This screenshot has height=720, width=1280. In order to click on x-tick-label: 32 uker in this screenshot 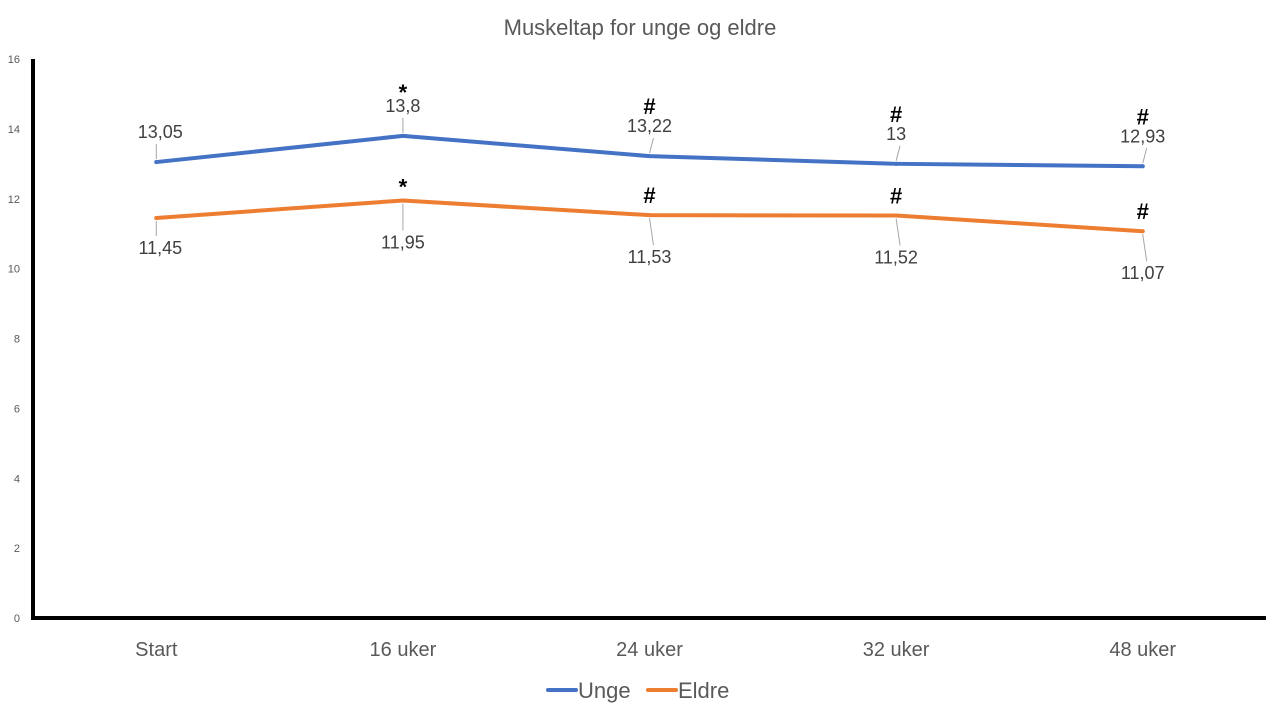, I will do `click(896, 650)`.